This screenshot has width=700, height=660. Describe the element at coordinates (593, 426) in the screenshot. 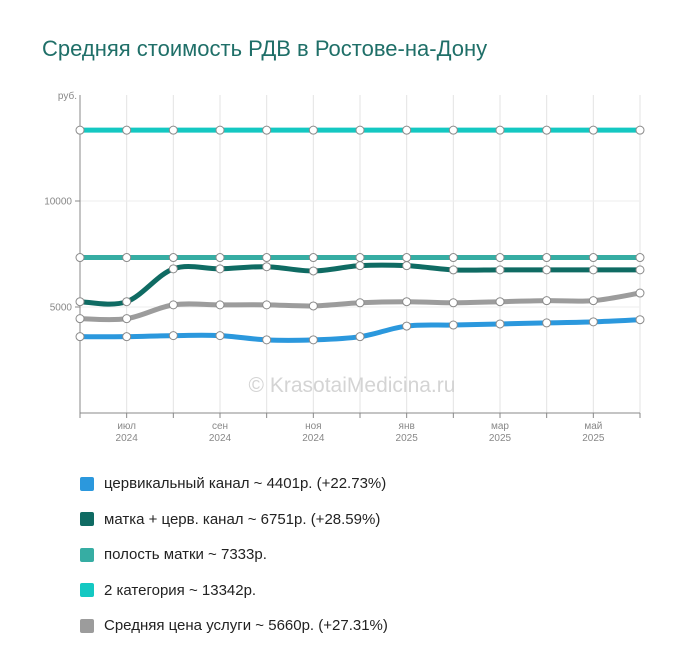

I see `x-tick-label-month: май` at that location.